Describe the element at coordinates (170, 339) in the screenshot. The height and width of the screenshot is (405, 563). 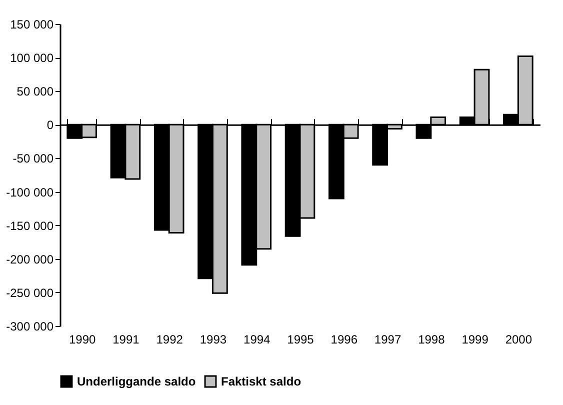
I see `x-tick-label: 1992` at that location.